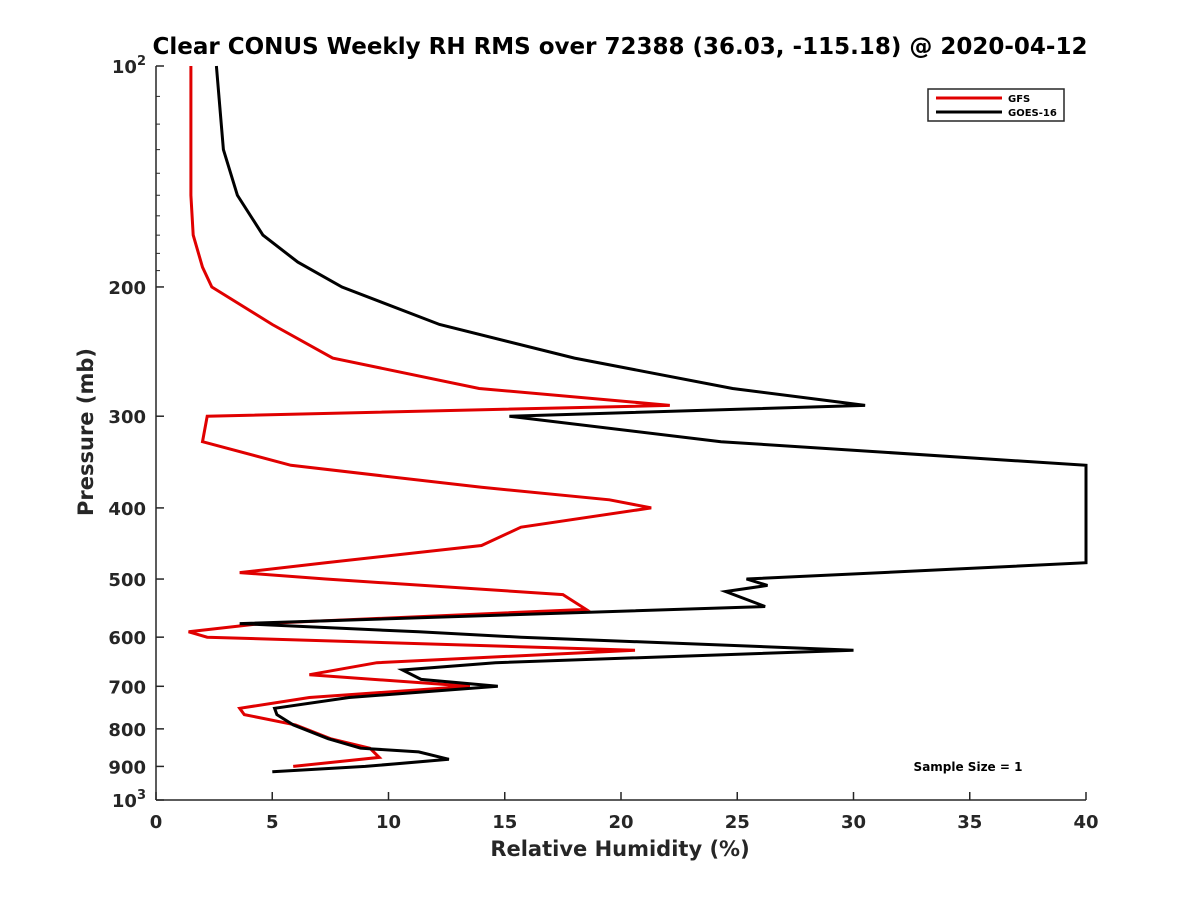 The image size is (1200, 900). I want to click on x-tick-label: 25, so click(737, 822).